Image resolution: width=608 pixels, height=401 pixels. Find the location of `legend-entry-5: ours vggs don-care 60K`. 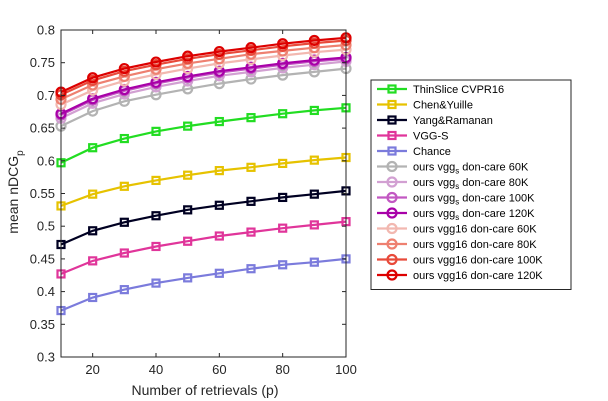

legend-entry-5: ours vggs don-care 60K is located at coordinates (453, 168).